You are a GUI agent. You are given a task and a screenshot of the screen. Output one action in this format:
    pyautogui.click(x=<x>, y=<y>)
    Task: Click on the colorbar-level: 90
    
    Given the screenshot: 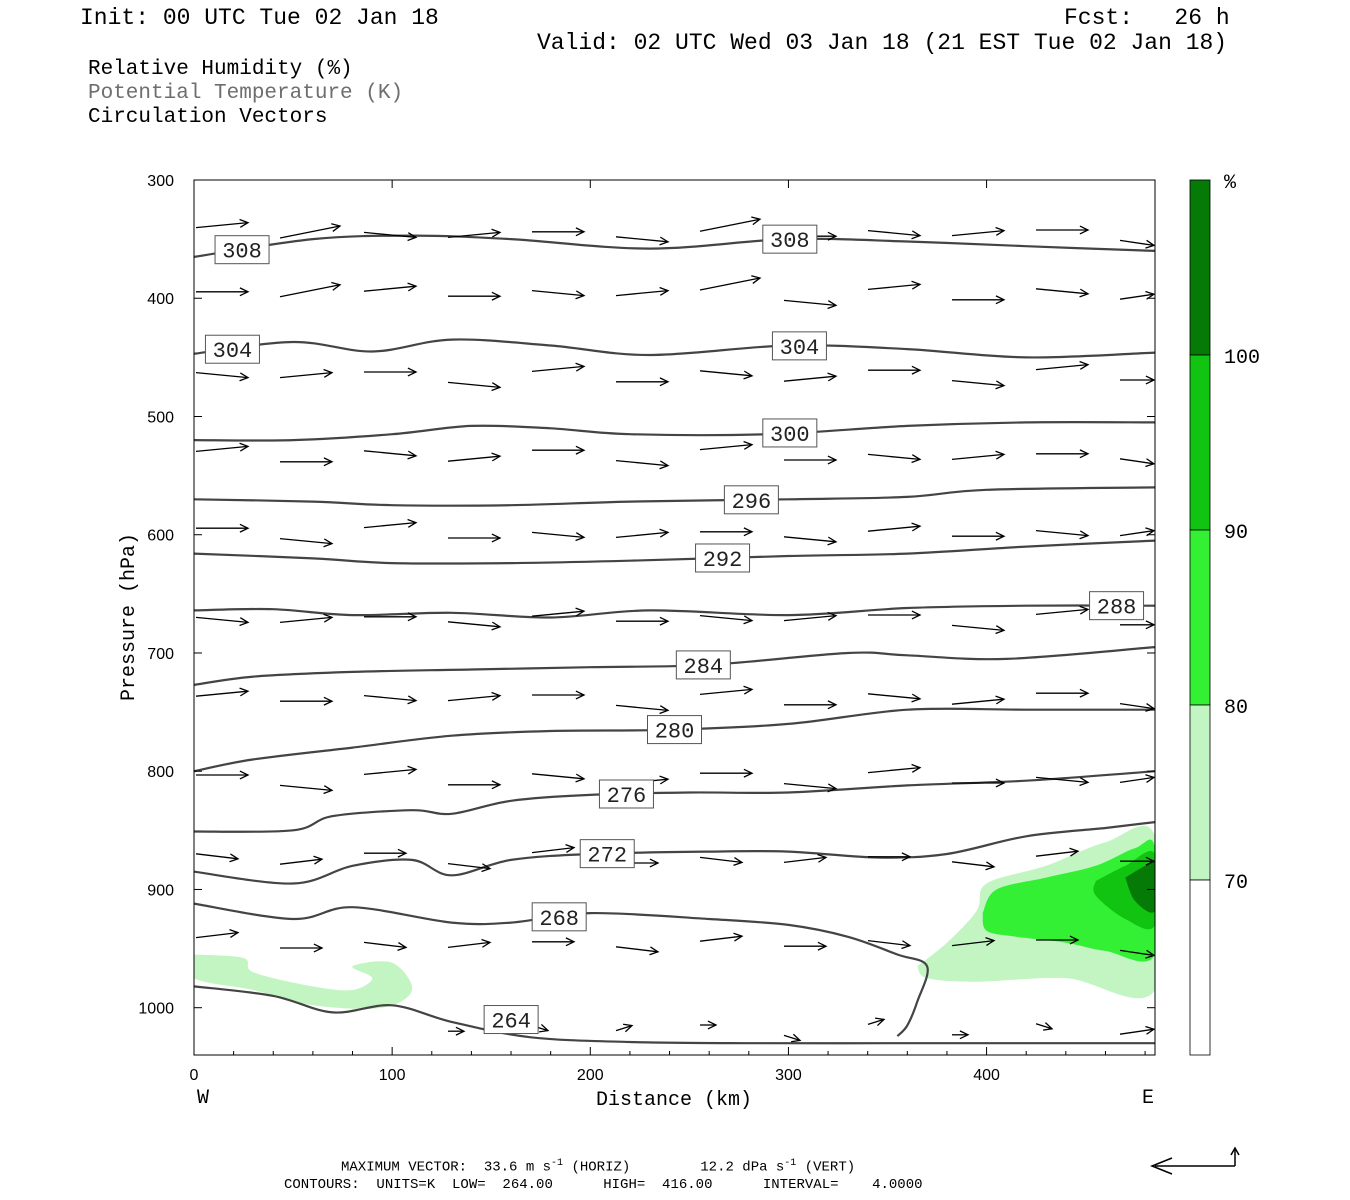 What is the action you would take?
    pyautogui.click(x=1236, y=533)
    